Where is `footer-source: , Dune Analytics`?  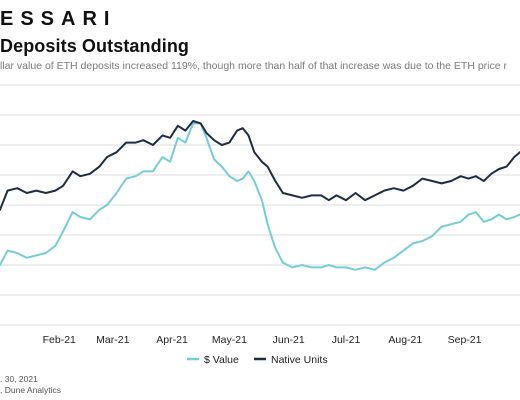 footer-source: , Dune Analytics is located at coordinates (30, 390).